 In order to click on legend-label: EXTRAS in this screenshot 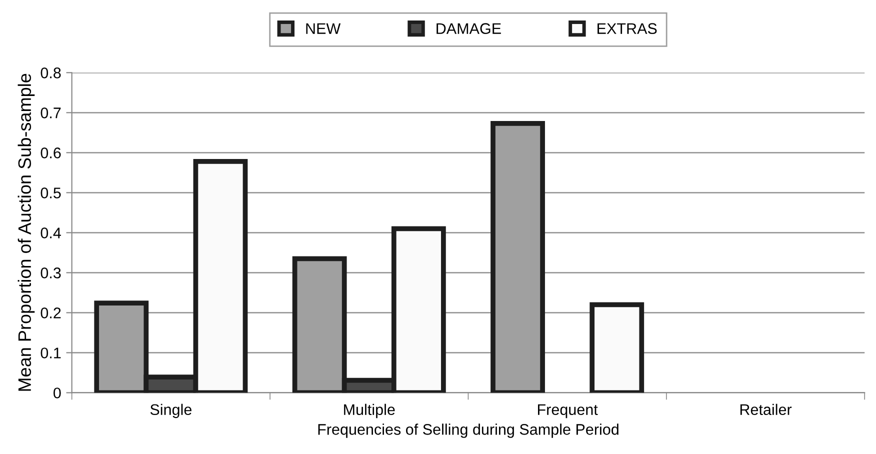, I will do `click(627, 28)`.